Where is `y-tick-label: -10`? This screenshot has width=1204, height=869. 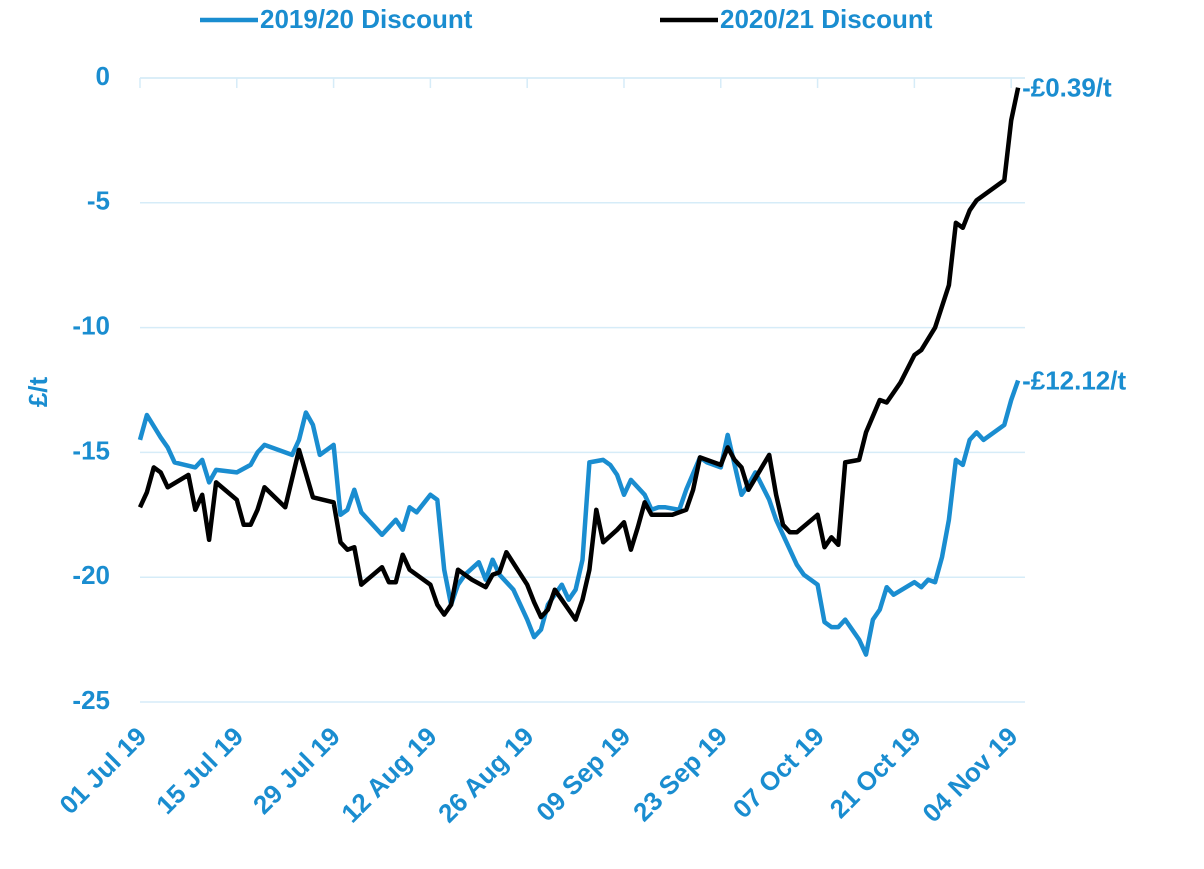 y-tick-label: -10 is located at coordinates (91, 325).